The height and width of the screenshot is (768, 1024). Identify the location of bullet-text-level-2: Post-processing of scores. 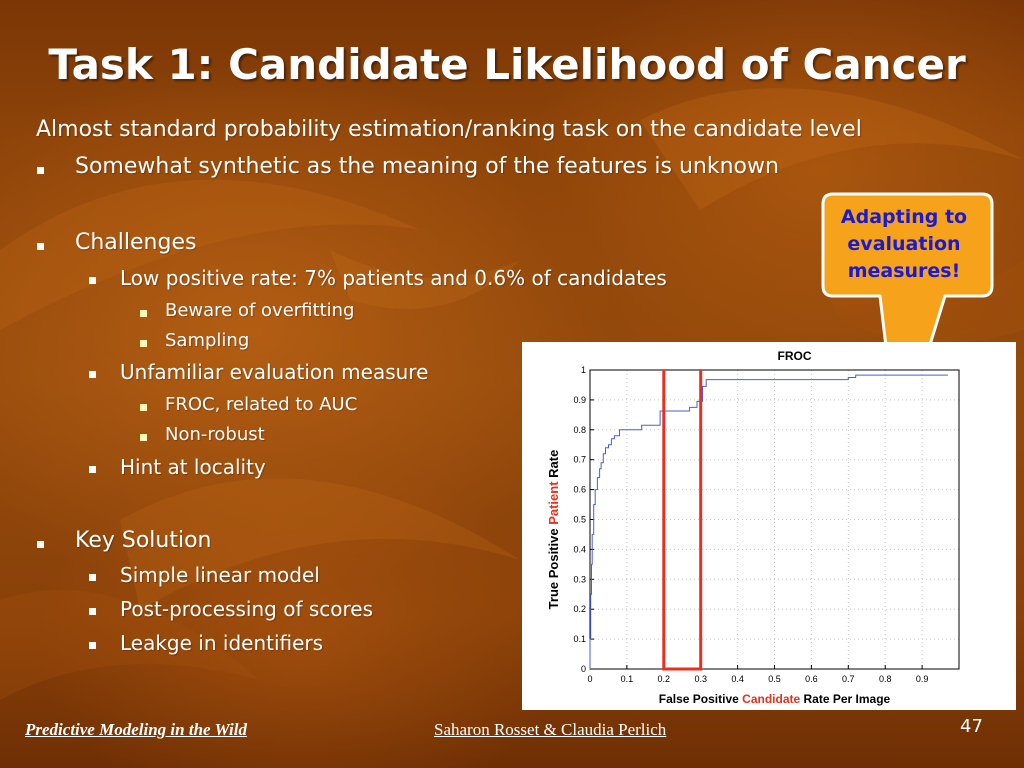
(246, 609).